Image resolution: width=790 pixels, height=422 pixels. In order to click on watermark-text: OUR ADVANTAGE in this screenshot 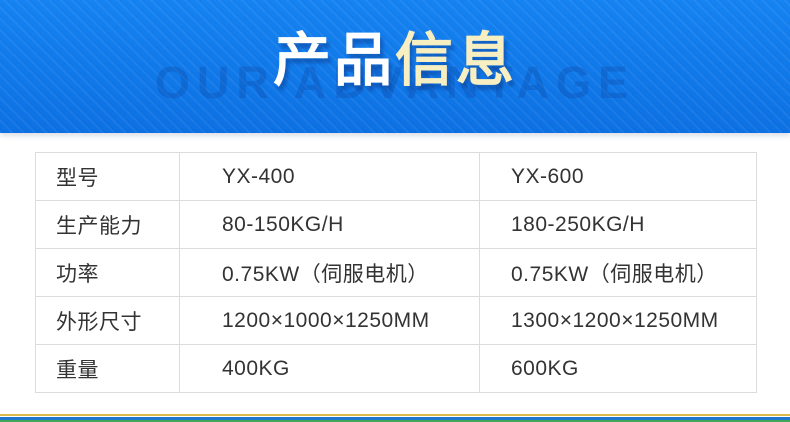, I will do `click(395, 82)`.